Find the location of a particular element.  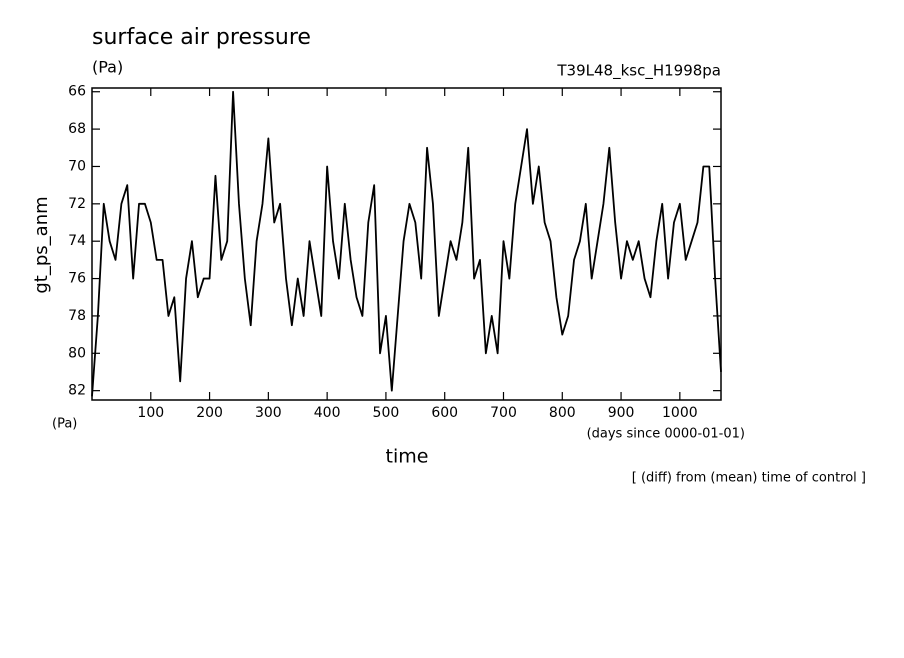

x-tick-label: 200 is located at coordinates (209, 413).